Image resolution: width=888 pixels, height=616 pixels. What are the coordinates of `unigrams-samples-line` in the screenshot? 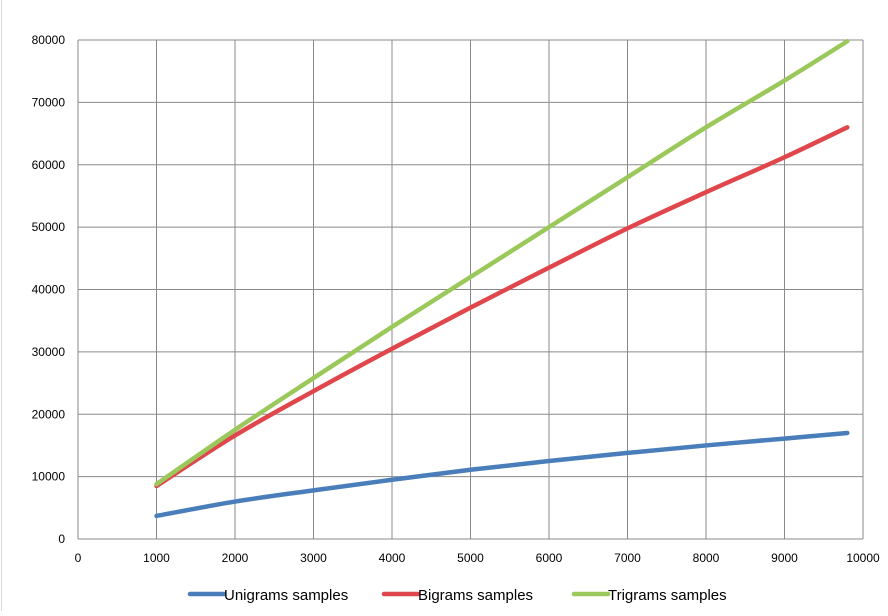 It's located at (502, 474).